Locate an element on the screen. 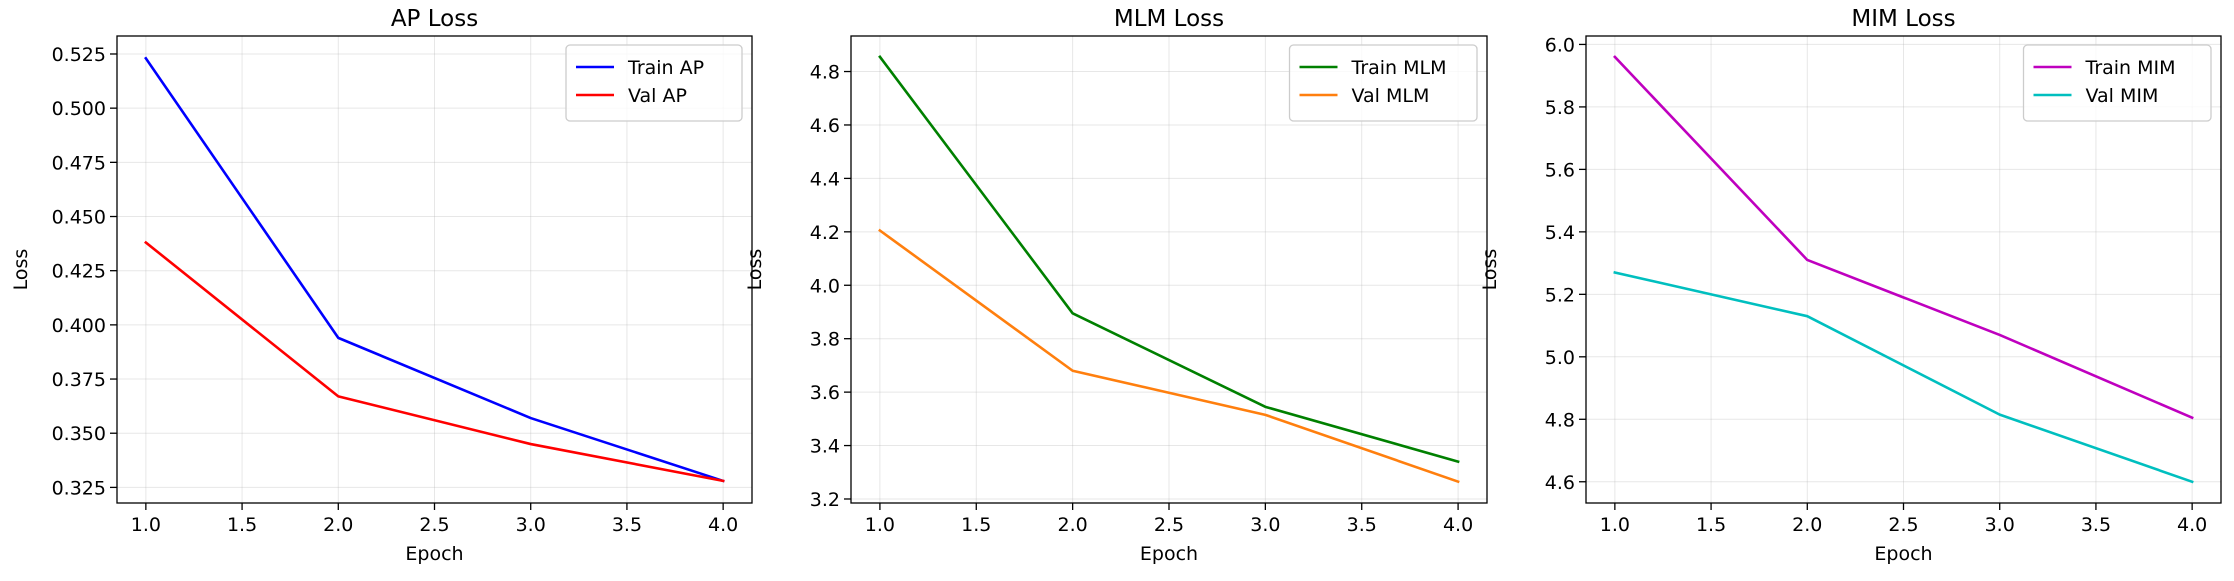 Image resolution: width=2234 pixels, height=581 pixels. series-line-val-mlm is located at coordinates (1169, 356).